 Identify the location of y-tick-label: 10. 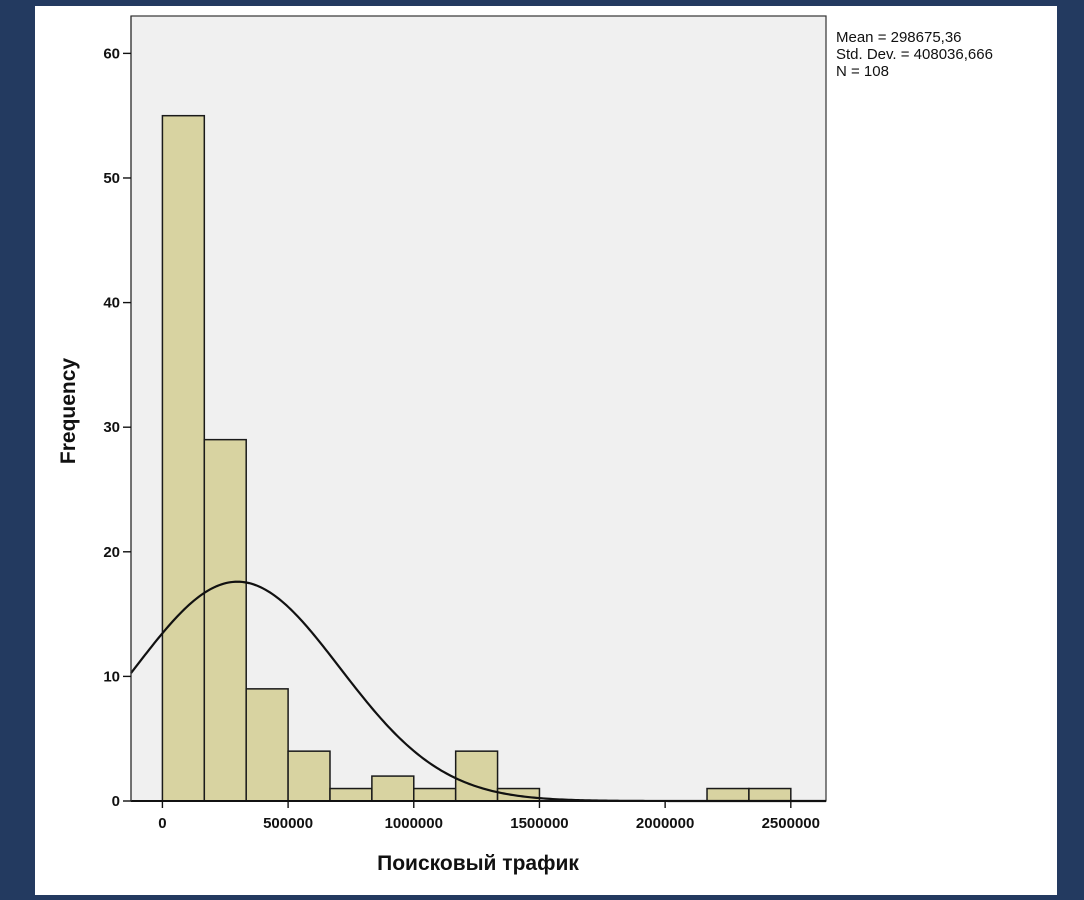
(111, 676).